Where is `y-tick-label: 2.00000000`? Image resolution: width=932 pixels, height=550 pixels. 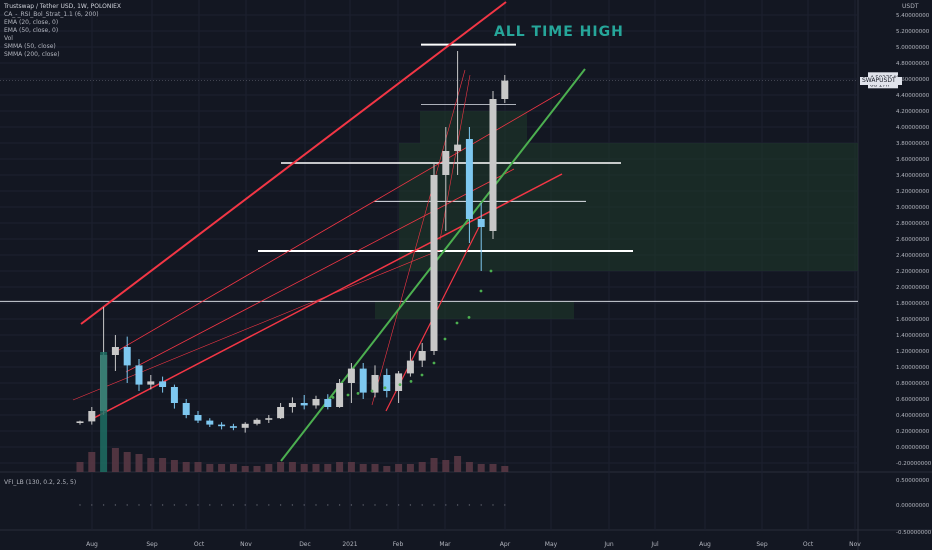 y-tick-label: 2.00000000 is located at coordinates (913, 288).